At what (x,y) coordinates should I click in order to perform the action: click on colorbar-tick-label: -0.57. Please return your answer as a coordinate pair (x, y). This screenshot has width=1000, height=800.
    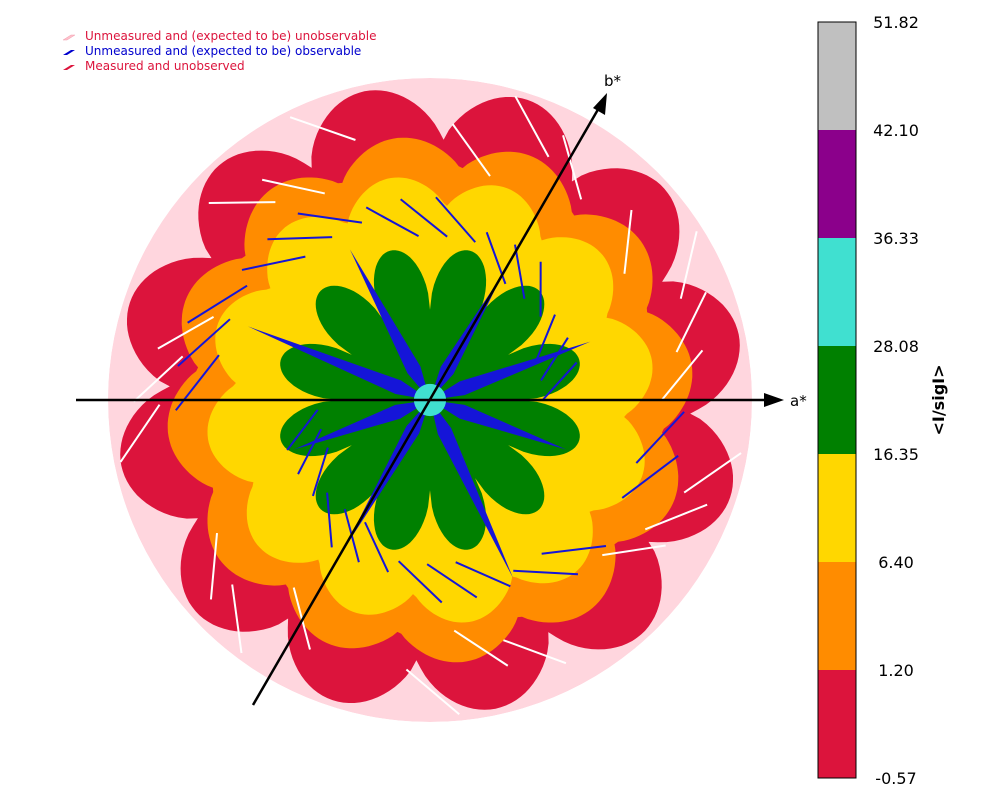
    Looking at the image, I should click on (895, 778).